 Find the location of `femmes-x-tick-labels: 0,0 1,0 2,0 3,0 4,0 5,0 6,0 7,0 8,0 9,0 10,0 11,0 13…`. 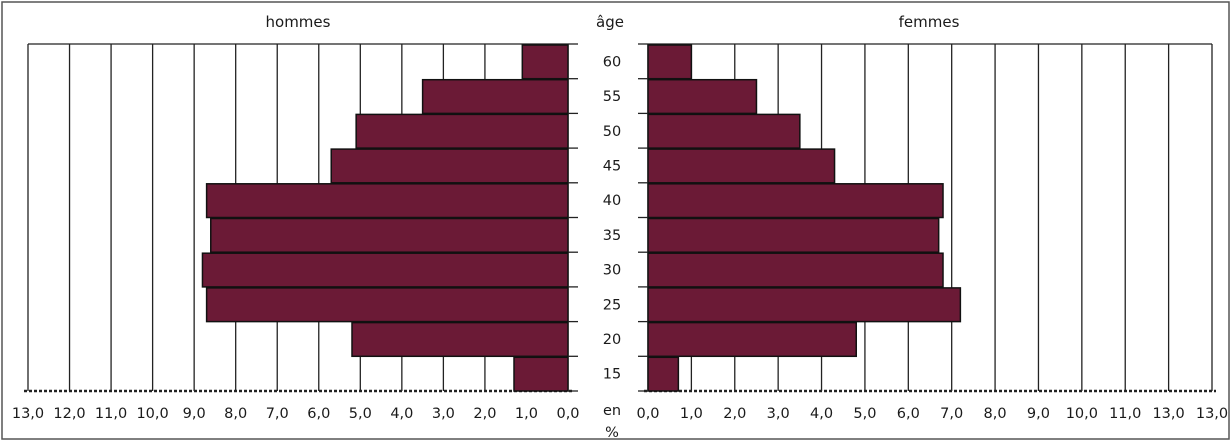

femmes-x-tick-labels: 0,0 1,0 2,0 3,0 4,0 5,0 6,0 7,0 8,0 9,0 10,0 11,0 13… is located at coordinates (932, 414).